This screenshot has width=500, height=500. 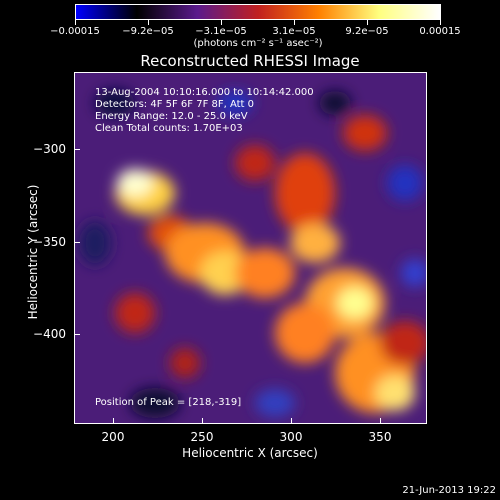 I want to click on colorbar-tick-label: −9.2e−05, so click(x=148, y=31).